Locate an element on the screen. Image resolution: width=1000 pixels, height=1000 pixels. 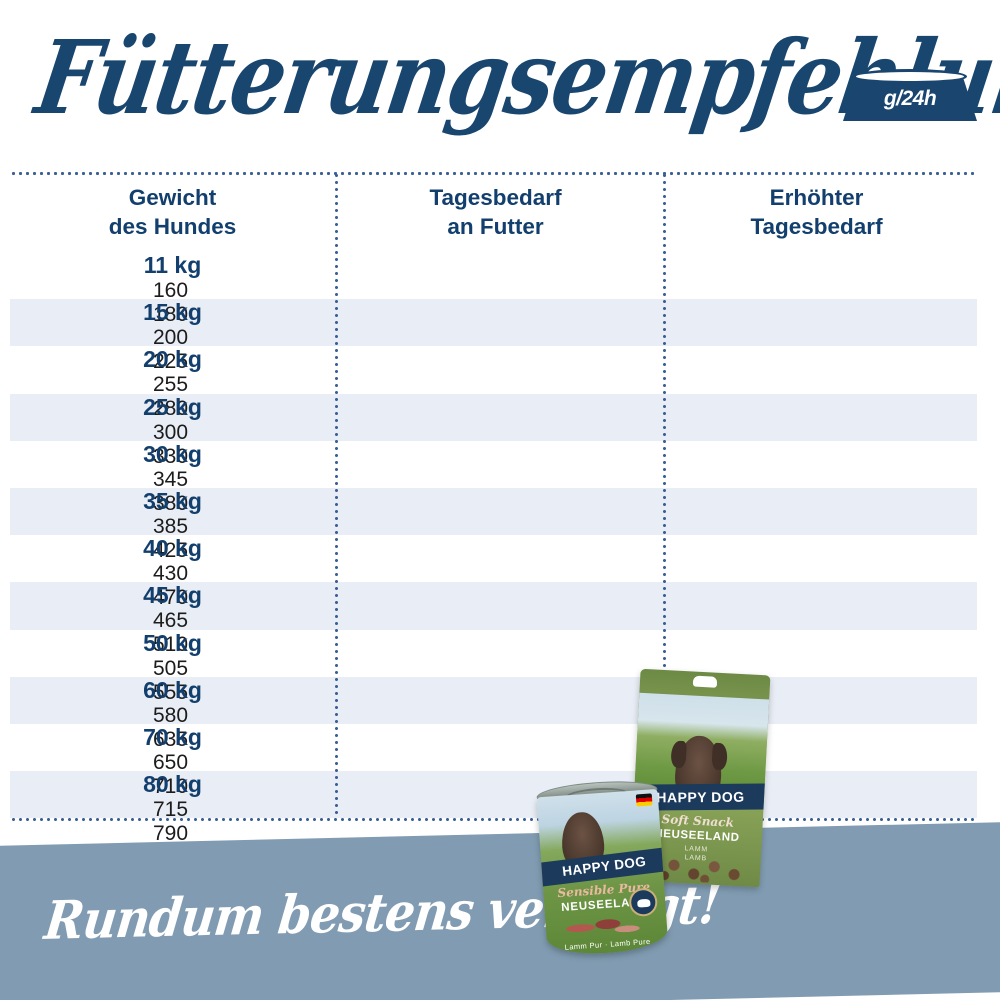
cell-daily-need: 160 is located at coordinates (170, 290).